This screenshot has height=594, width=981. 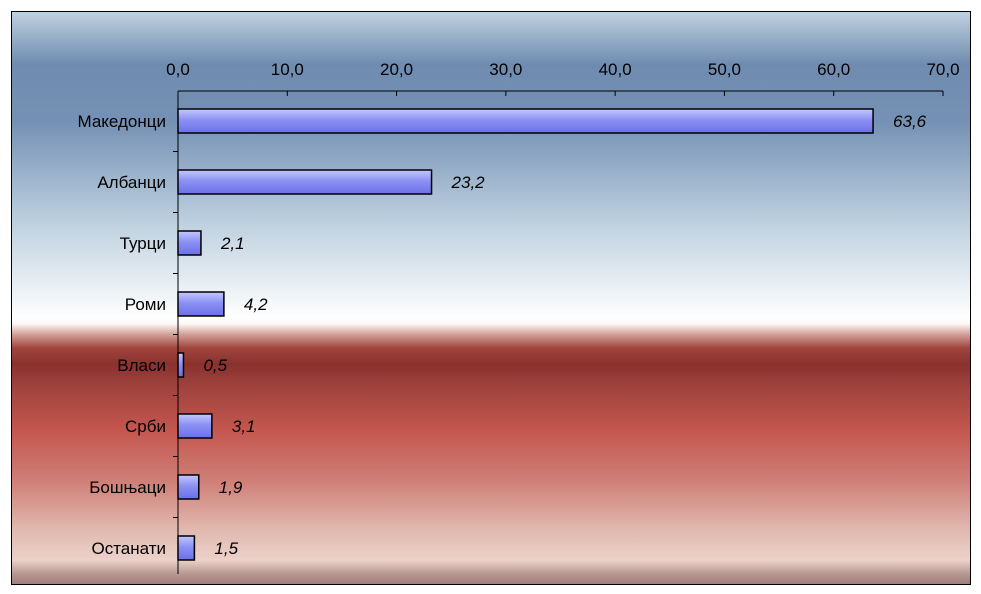 I want to click on category-label: Власи, so click(x=141, y=365).